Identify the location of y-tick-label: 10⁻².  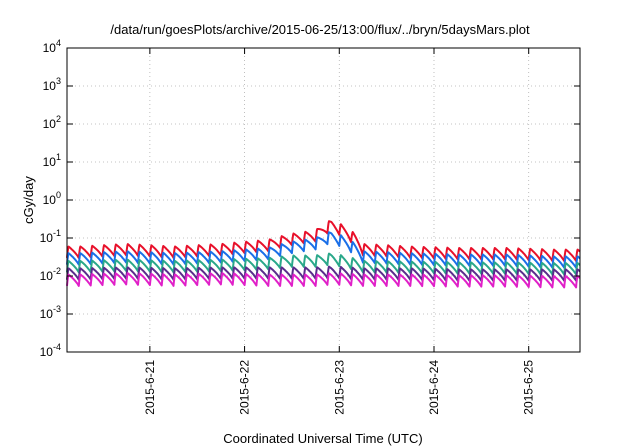
(50, 274).